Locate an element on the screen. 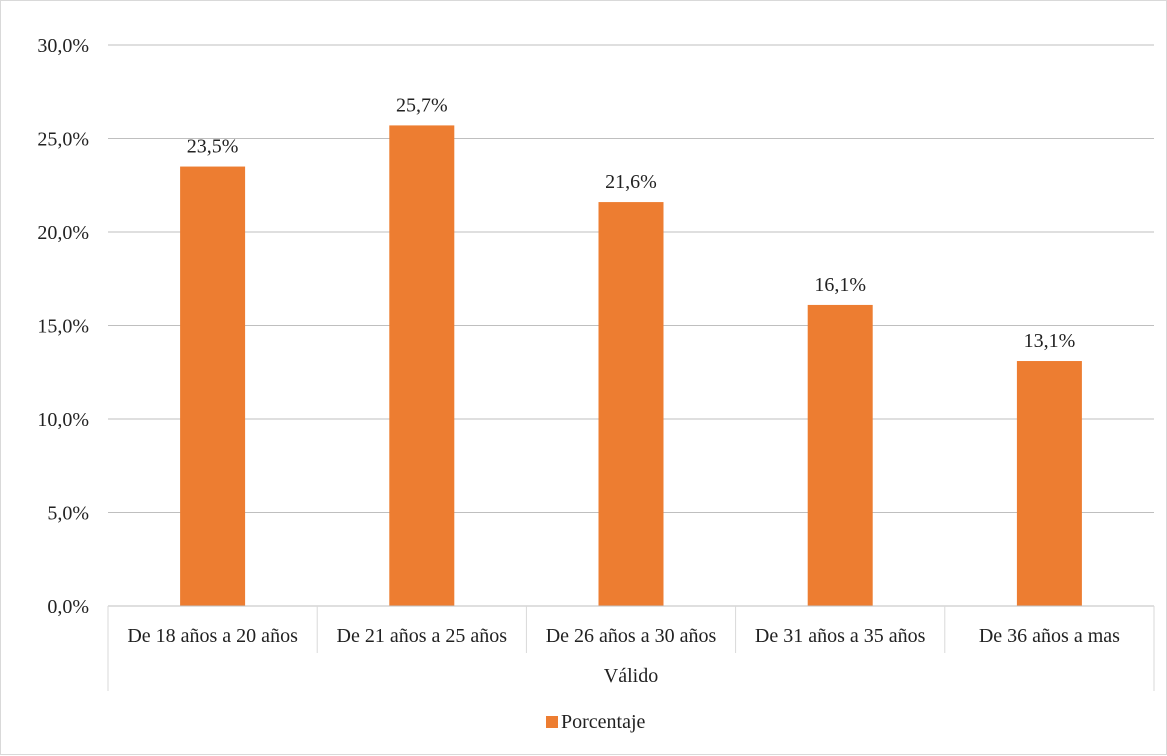 This screenshot has height=756, width=1167. x-category-label: De 18 años a 20 años is located at coordinates (212, 636).